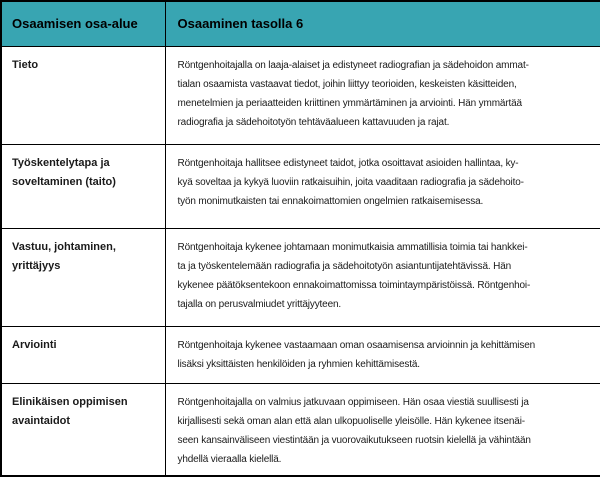 The image size is (600, 486). I want to click on header-row: Osaamisen osa-alue Osaaminen tasolla 6, so click(300, 23).